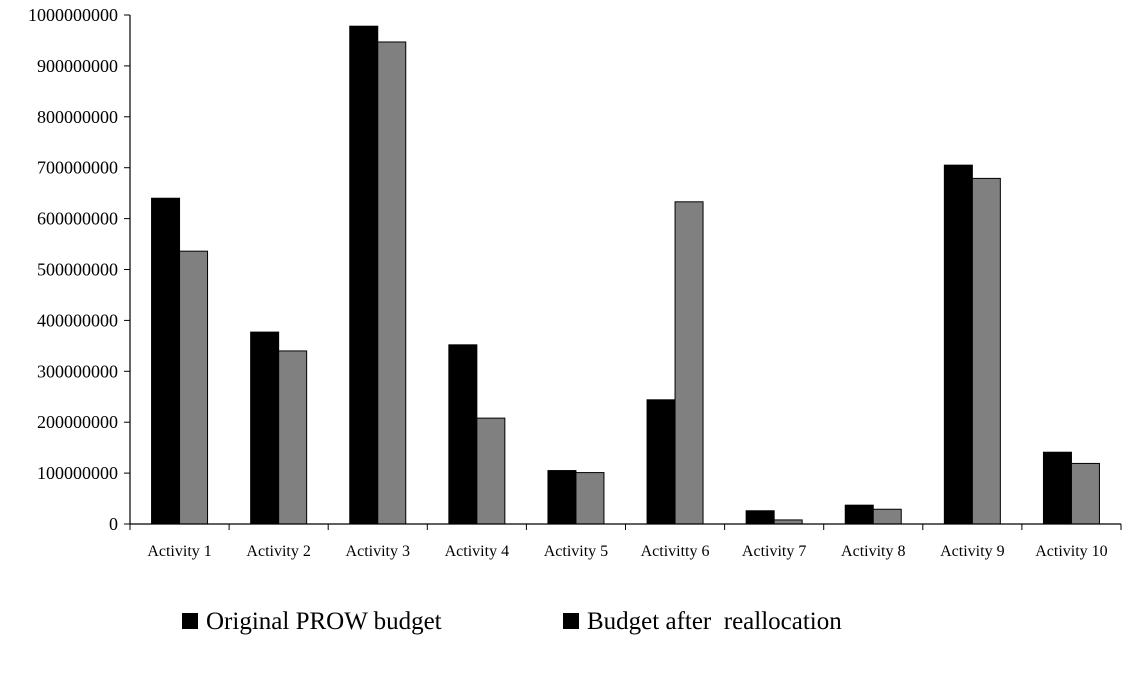 This screenshot has width=1131, height=676. Describe the element at coordinates (1071, 551) in the screenshot. I see `x-tick-label: Activity 10` at that location.